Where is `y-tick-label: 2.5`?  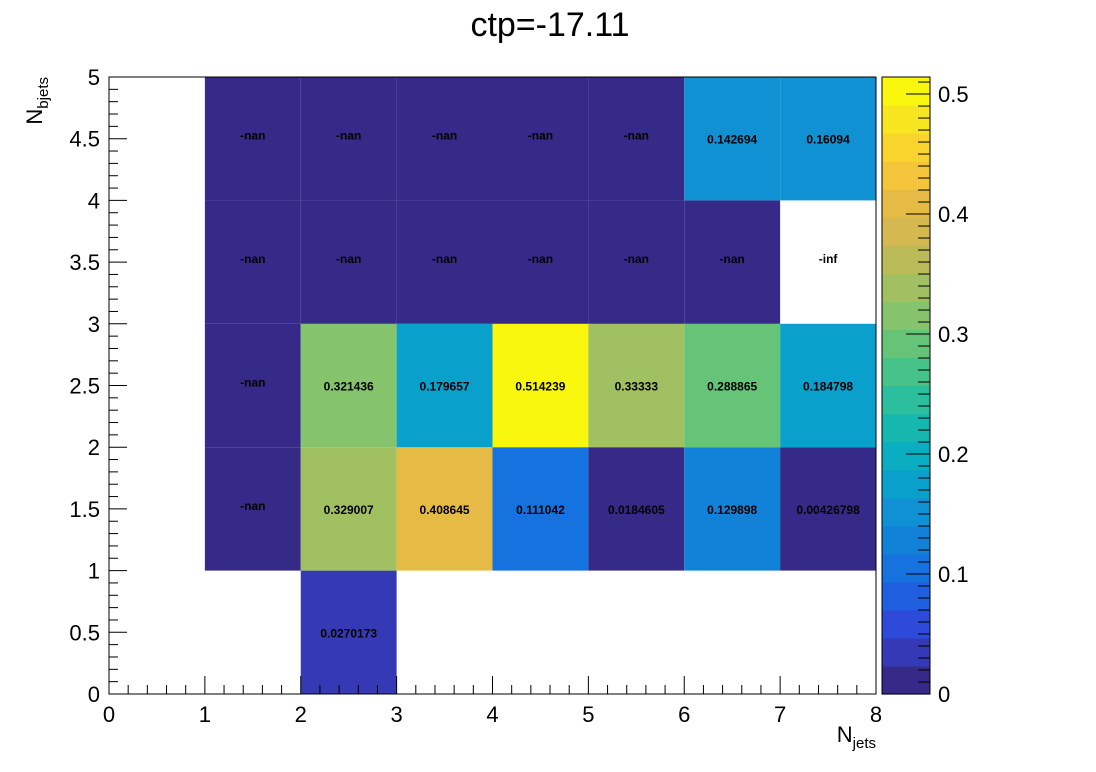 y-tick-label: 2.5 is located at coordinates (84, 386).